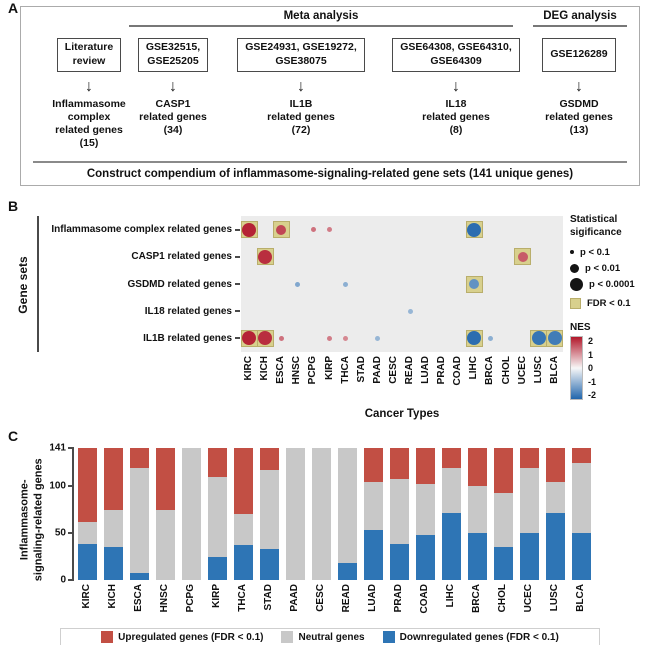  What do you see at coordinates (313, 370) in the screenshot?
I see `cancer-type-label: PCPG` at bounding box center [313, 370].